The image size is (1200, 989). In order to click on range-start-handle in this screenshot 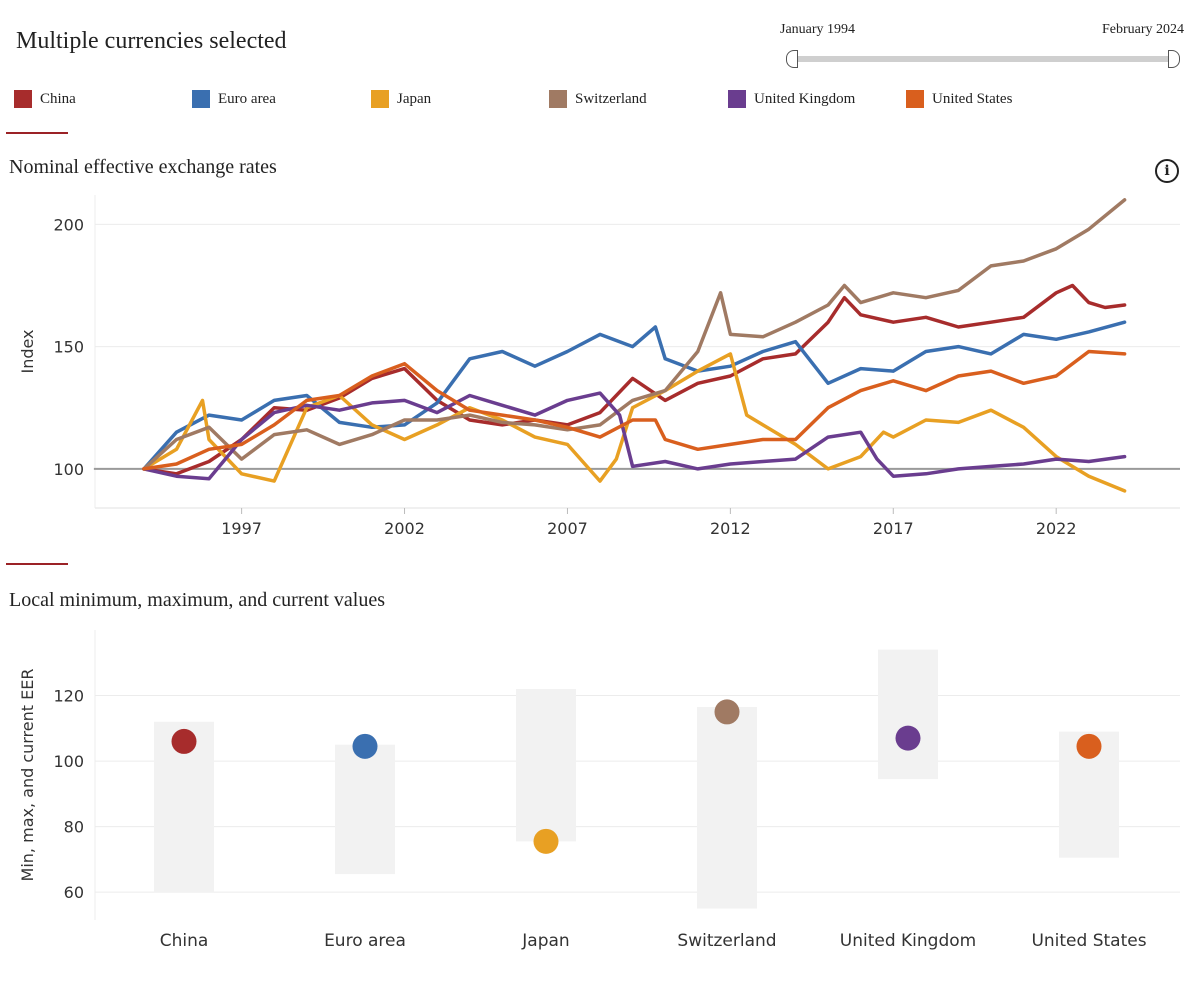, I will do `click(792, 59)`.